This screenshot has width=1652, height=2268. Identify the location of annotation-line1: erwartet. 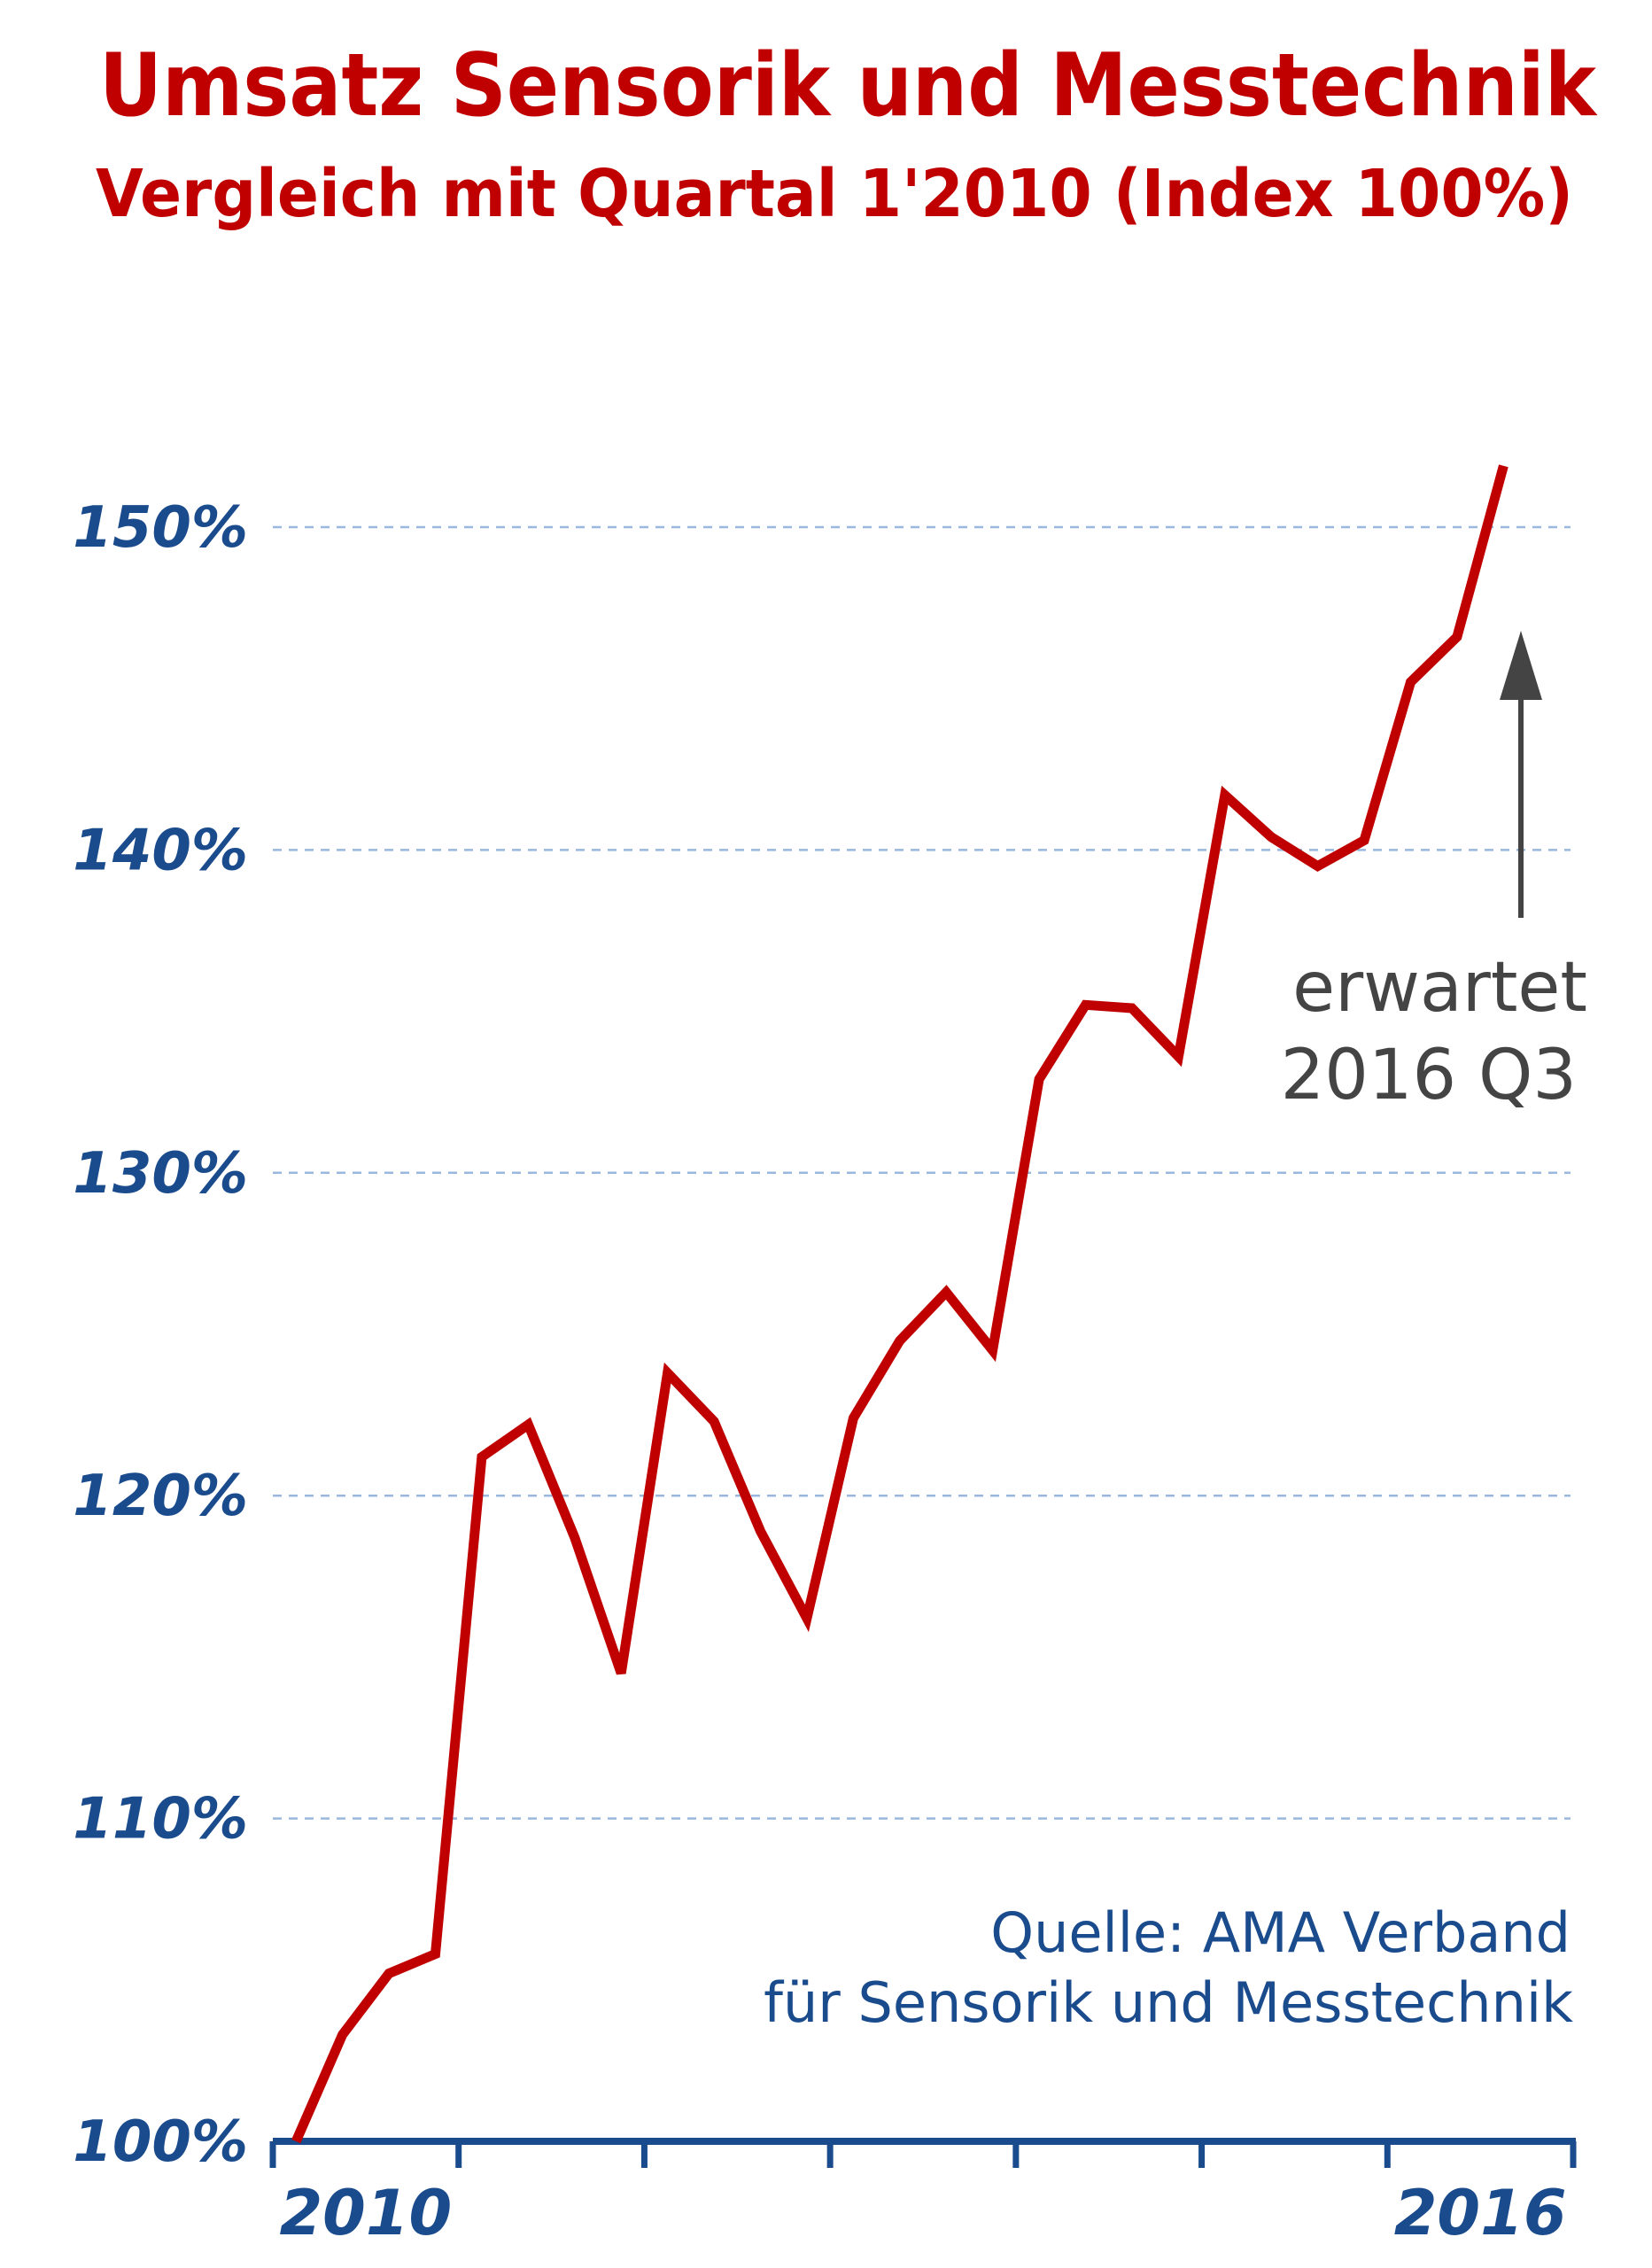
(1440, 988).